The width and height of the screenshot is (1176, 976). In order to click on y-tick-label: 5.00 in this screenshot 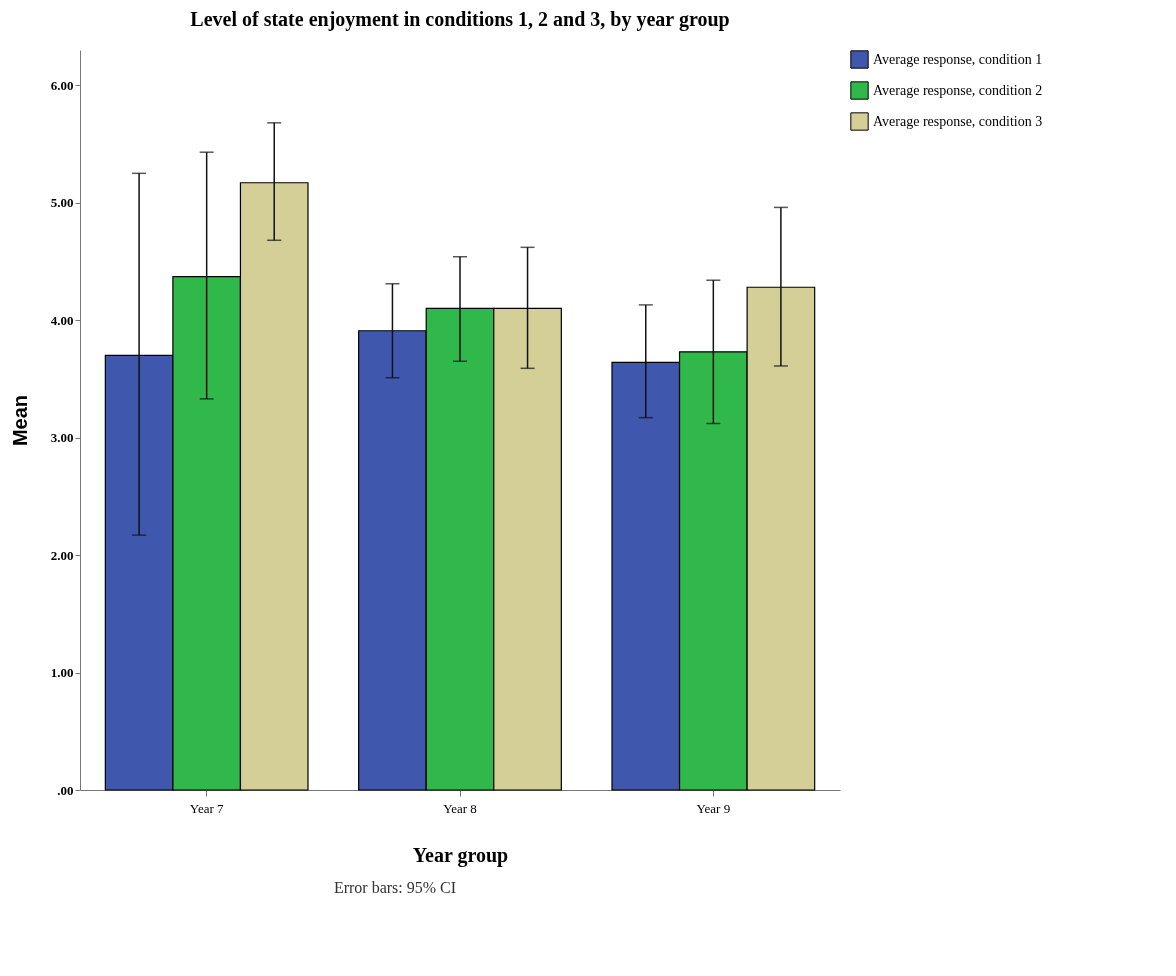, I will do `click(62, 203)`.